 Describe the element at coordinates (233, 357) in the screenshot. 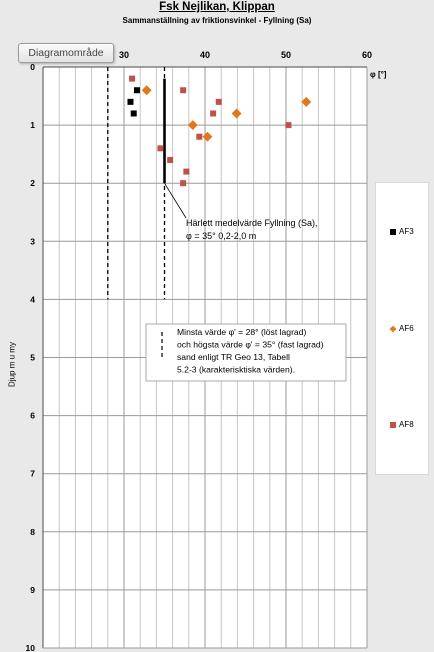

I see `reference-note-text: sand enligt TR Geo 13, Tabell` at that location.